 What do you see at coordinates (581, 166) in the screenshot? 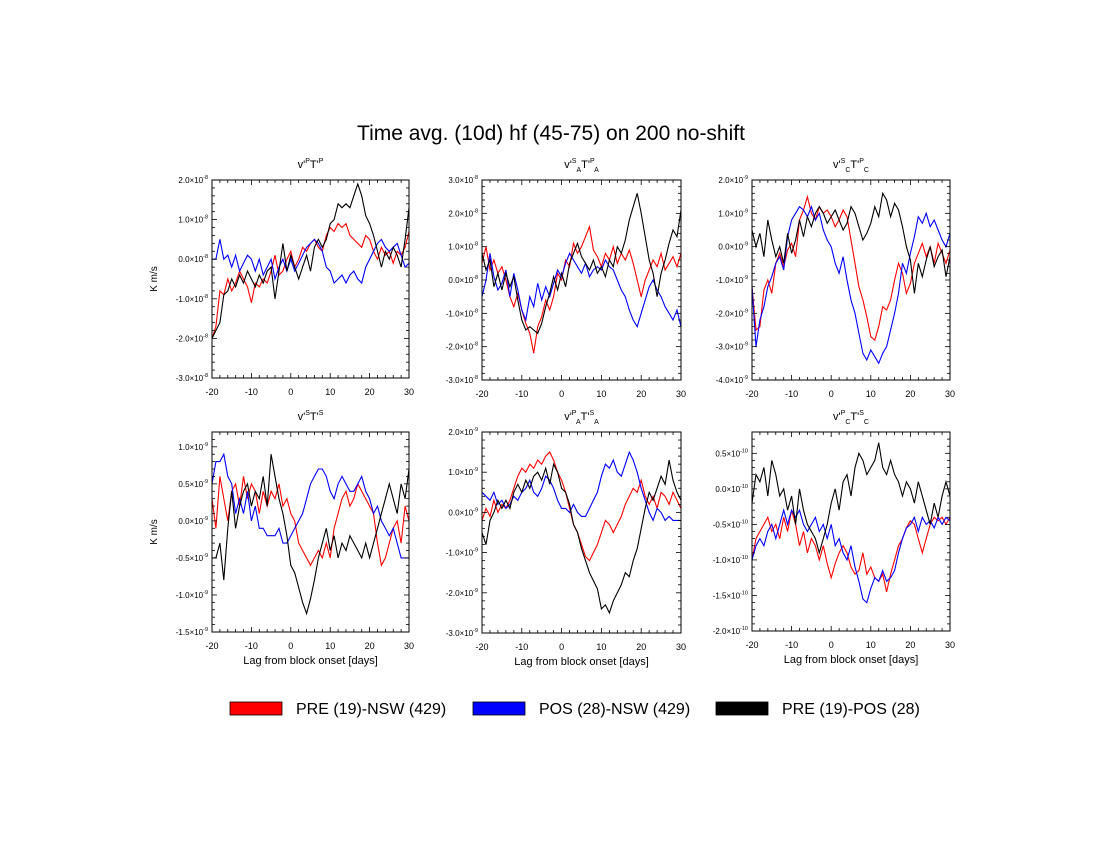
I see `panel-title: v'SAT'PA` at bounding box center [581, 166].